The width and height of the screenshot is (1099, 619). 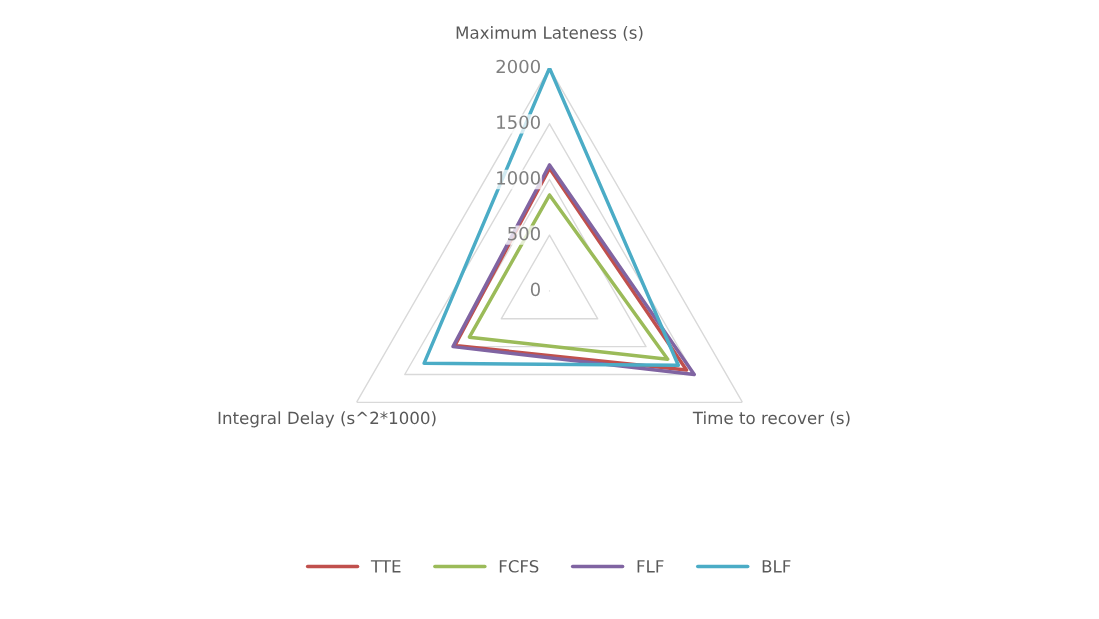 What do you see at coordinates (518, 66) in the screenshot?
I see `y-tick-label: 2000` at bounding box center [518, 66].